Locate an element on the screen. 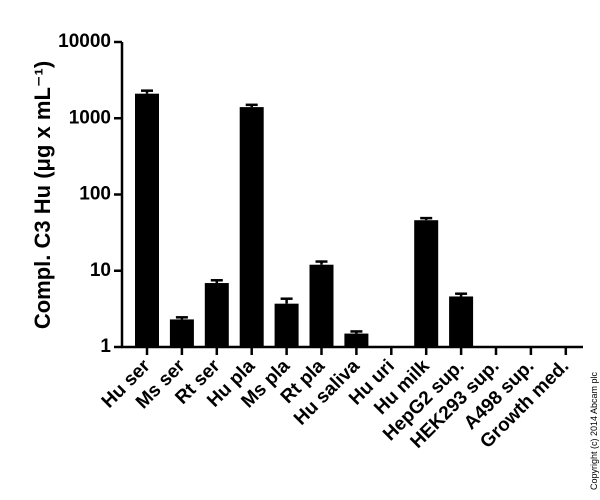 This screenshot has height=500, width=600. y-axis-label: Compl. C3 Hu (μg x mL⁻¹) is located at coordinates (42, 195).